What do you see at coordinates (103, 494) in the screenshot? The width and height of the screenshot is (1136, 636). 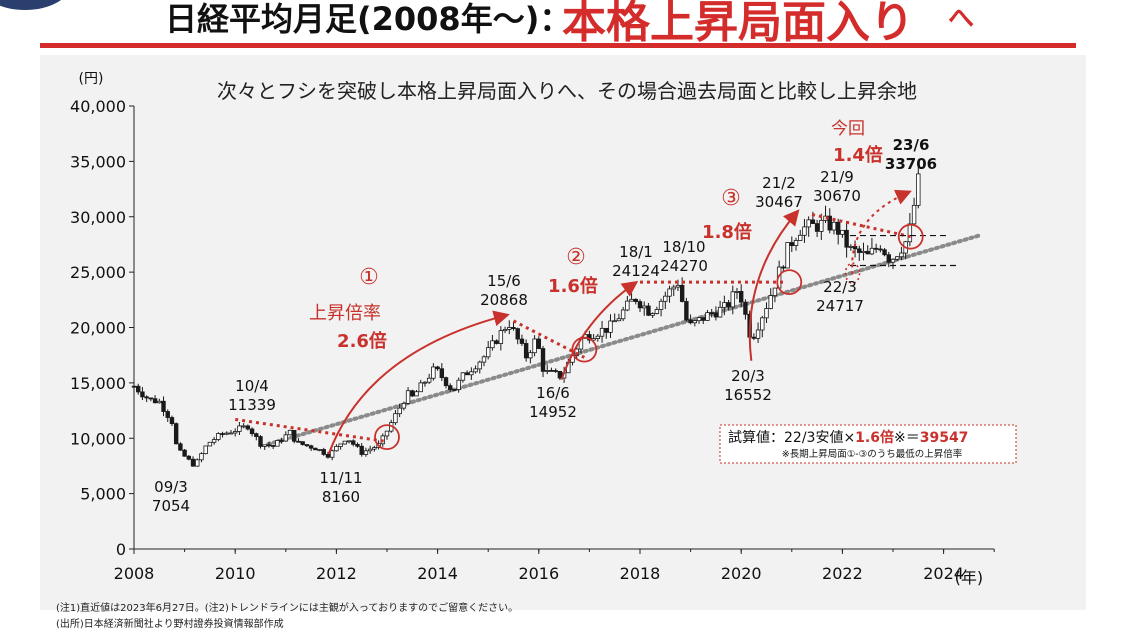 I see `y-tick-label: 5,000` at bounding box center [103, 494].